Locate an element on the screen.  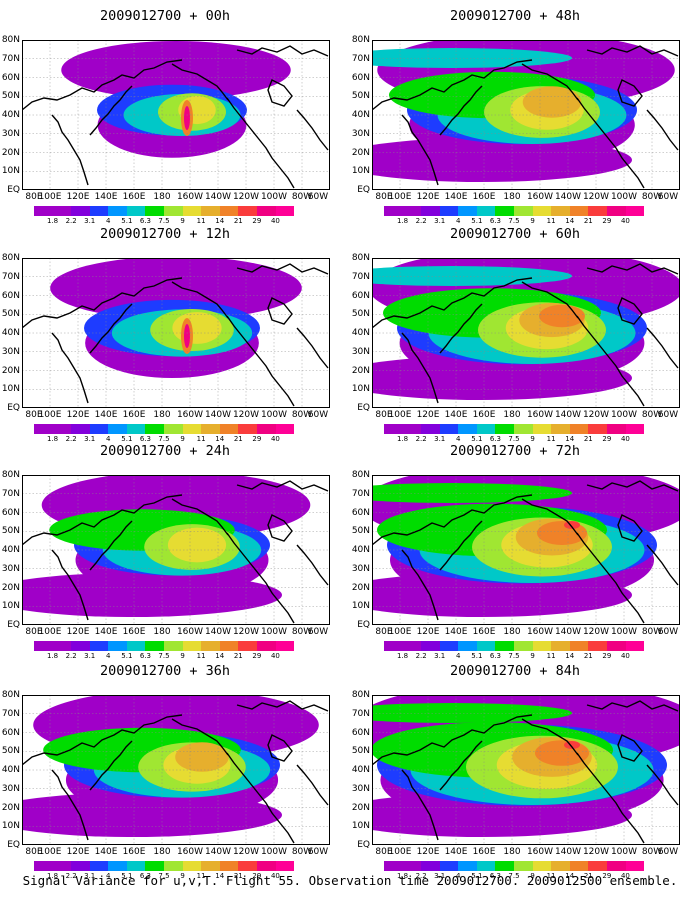
variance-map is located at coordinates (176, 333).